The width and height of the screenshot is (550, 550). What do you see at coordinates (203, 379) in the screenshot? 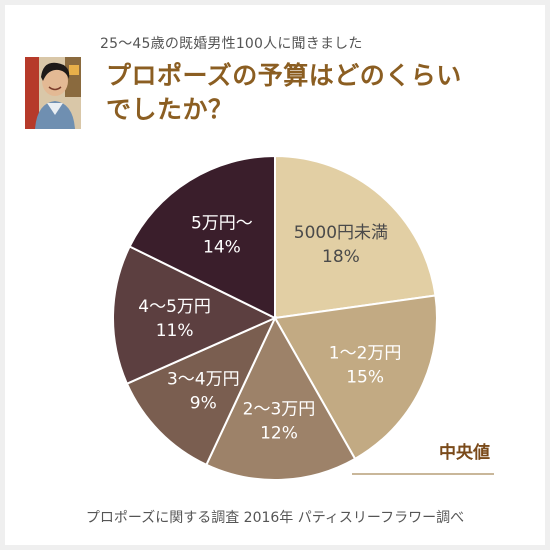
I see `slice-label-4: 3～4万円` at bounding box center [203, 379].